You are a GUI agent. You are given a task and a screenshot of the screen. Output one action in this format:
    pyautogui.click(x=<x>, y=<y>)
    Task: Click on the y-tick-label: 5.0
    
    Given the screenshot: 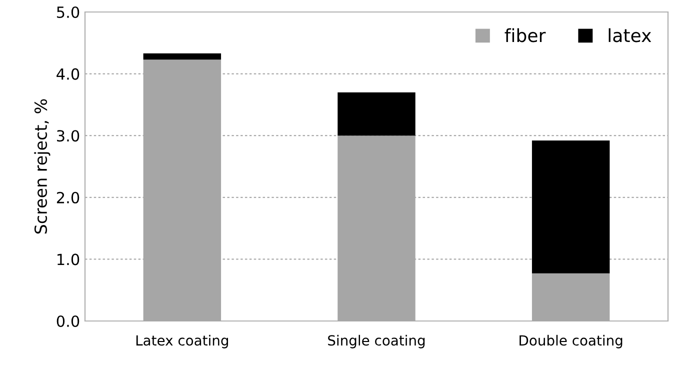 What is the action you would take?
    pyautogui.click(x=68, y=12)
    